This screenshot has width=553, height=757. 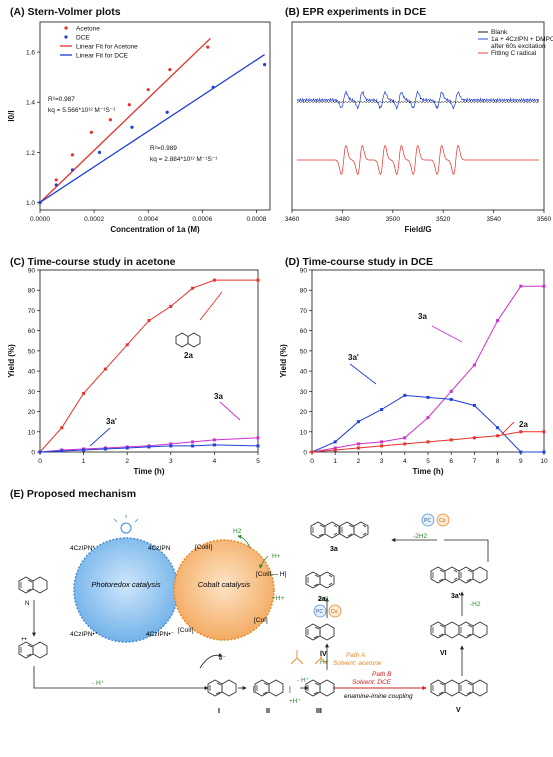 I want to click on path-b-solvent: Solvent: DCE, so click(x=372, y=682).